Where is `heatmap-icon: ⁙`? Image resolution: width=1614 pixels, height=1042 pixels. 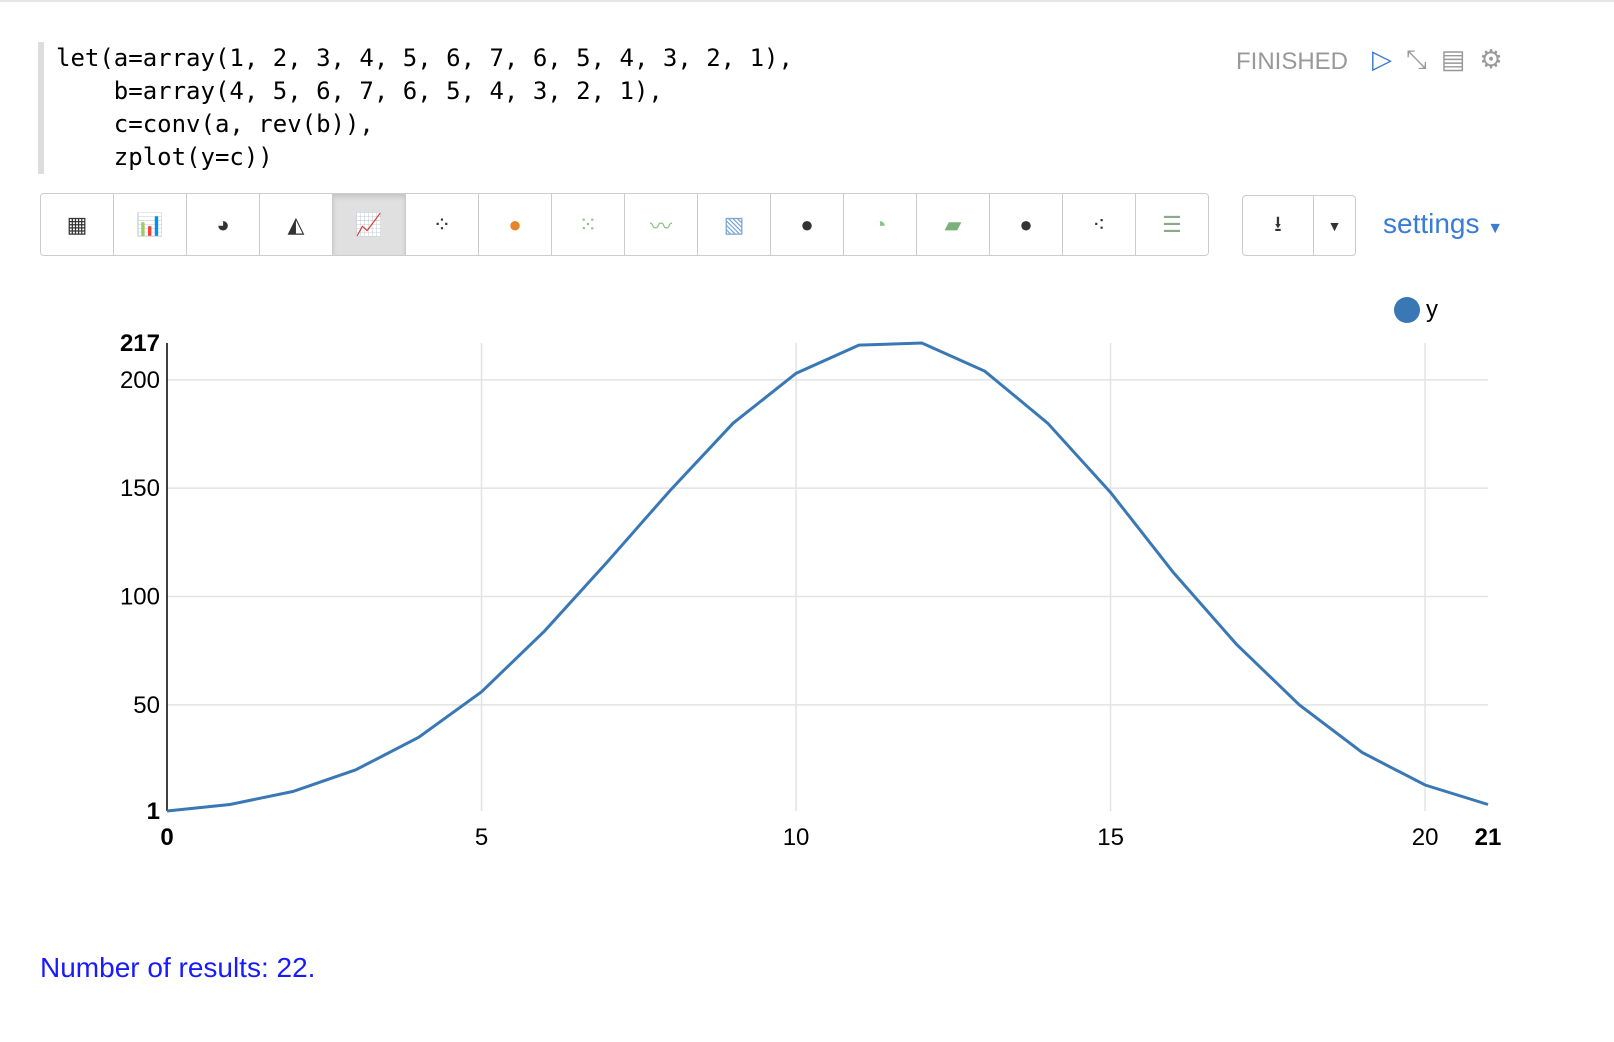
heatmap-icon: ⁙ is located at coordinates (588, 224).